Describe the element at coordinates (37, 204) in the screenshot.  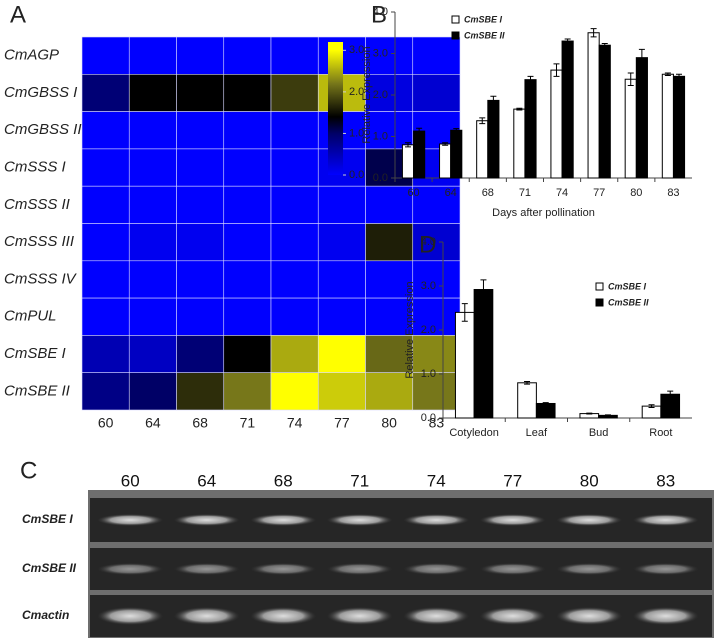
I see `row-label: CmSSS II` at that location.